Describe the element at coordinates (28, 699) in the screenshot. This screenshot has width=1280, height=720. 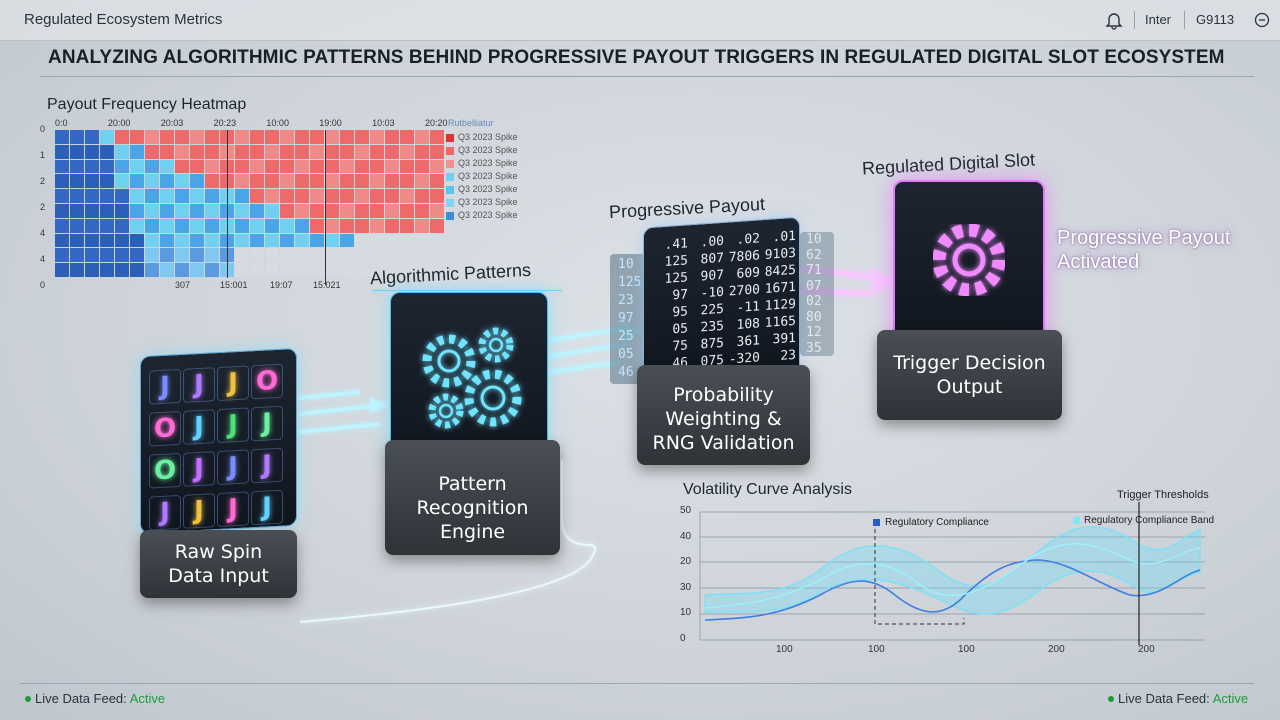
I see `status-dot` at that location.